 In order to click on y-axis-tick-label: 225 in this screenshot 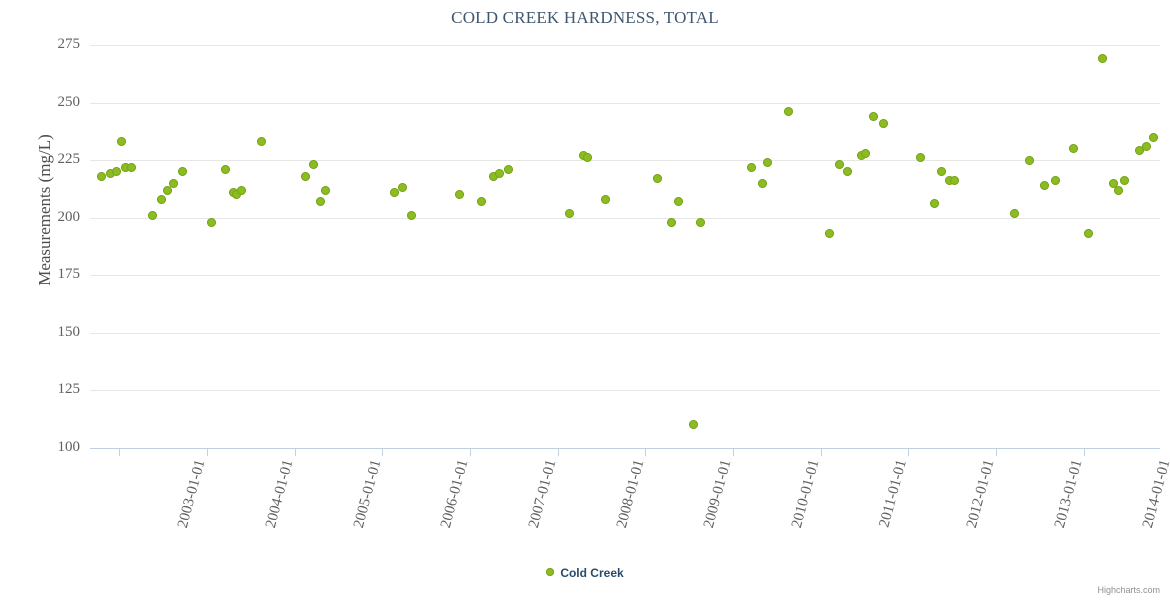, I will do `click(69, 159)`.